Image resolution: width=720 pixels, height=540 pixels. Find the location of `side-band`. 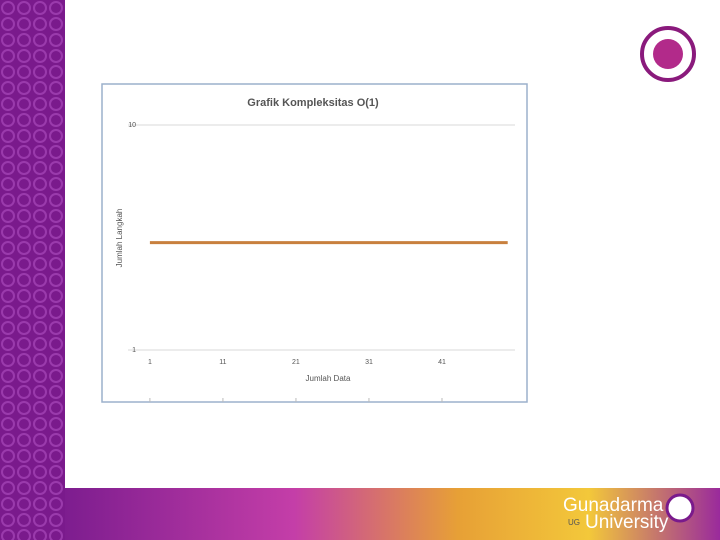

side-band is located at coordinates (32, 270).